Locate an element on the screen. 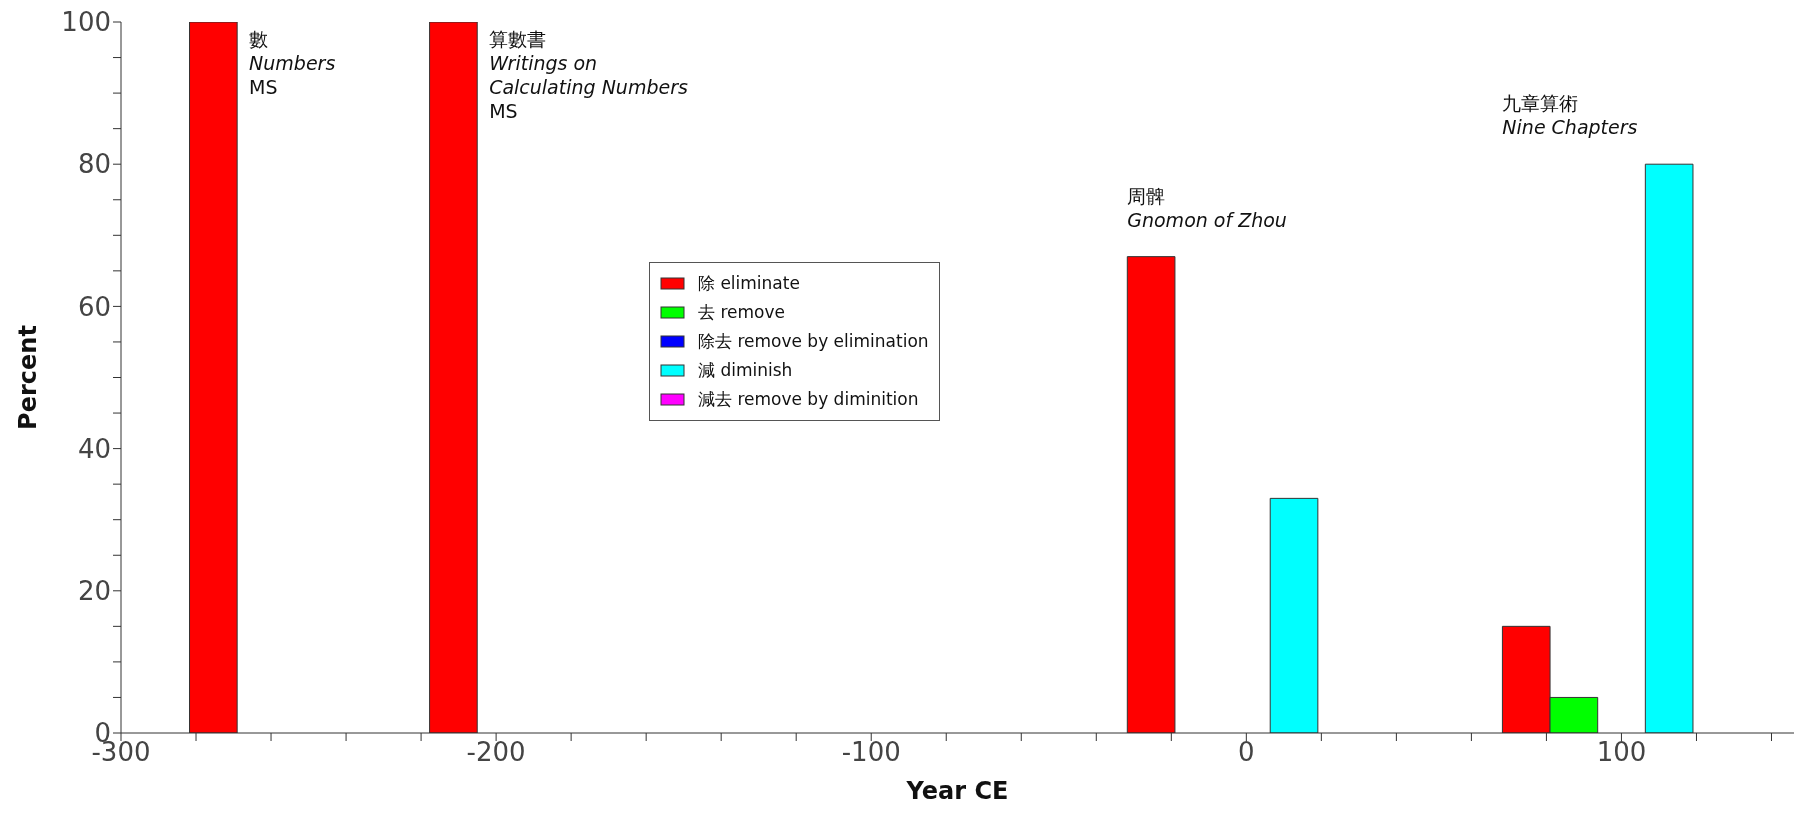 The width and height of the screenshot is (1802, 813). y-axis-title: Percent is located at coordinates (27, 377).